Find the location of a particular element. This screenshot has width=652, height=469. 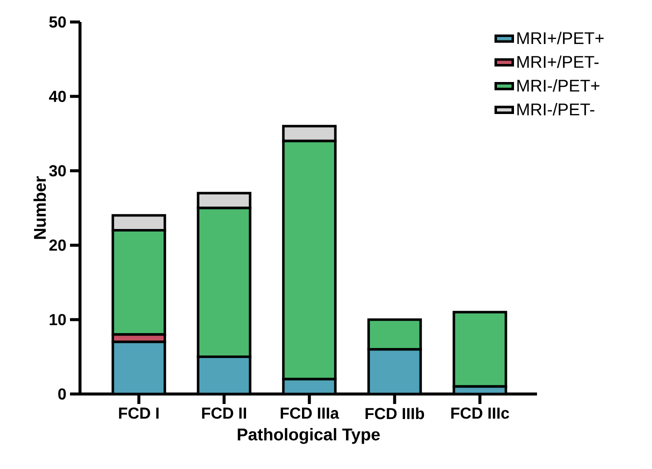

legend-label: MRI+/PET- is located at coordinates (558, 62).